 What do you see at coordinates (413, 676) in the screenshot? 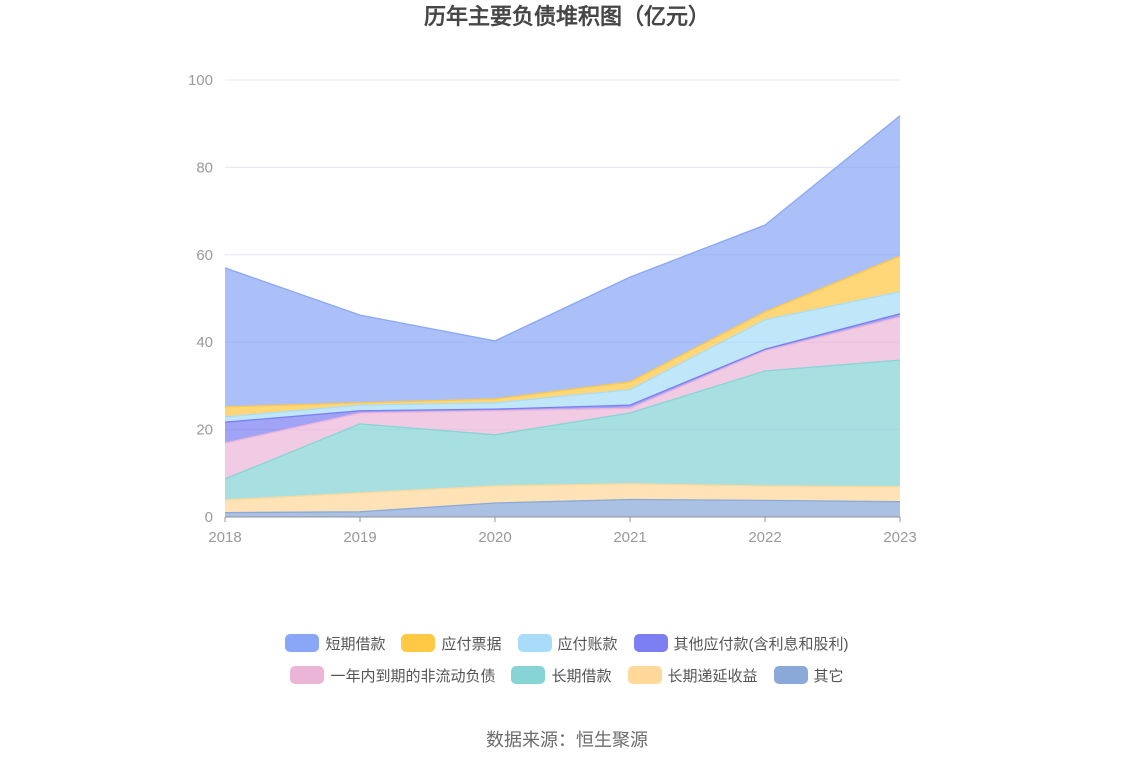
I see `legend-label: 一年内到期的非流动负债` at bounding box center [413, 676].